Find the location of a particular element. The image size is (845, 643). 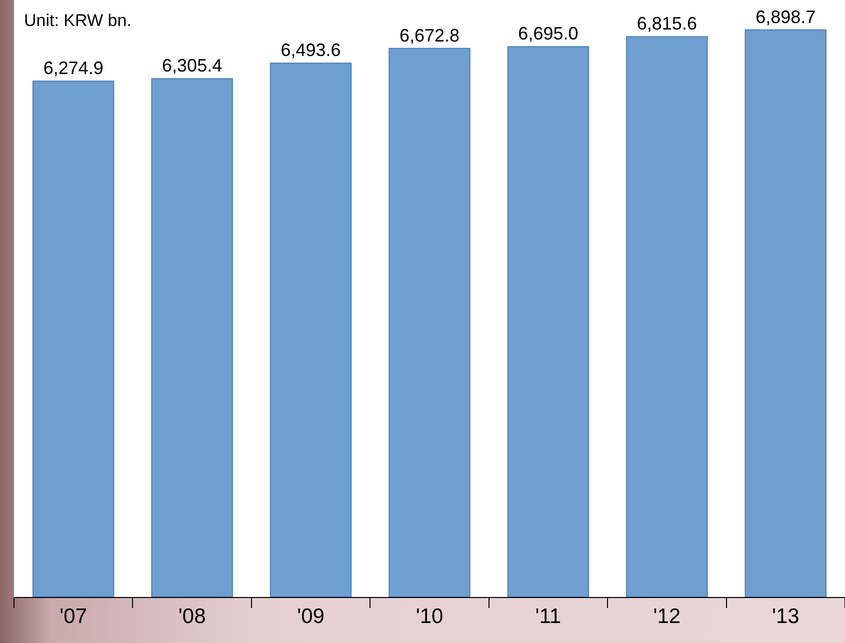

x-tick-label: '12 is located at coordinates (667, 616).